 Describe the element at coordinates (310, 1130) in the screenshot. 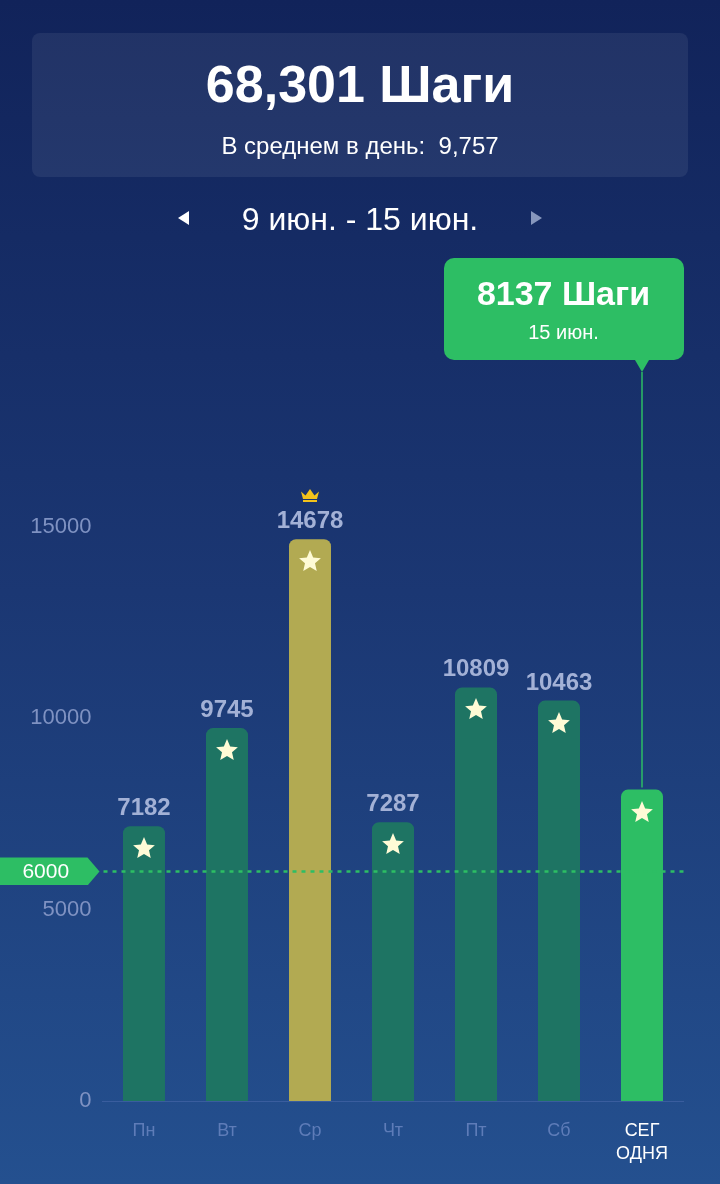

I see `x-tick-label: Ср` at that location.